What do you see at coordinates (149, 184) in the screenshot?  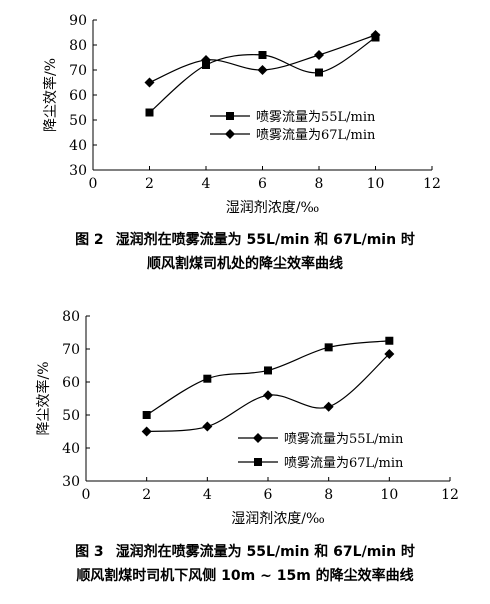 I see `fig2-x-tick-label: 2` at bounding box center [149, 184].